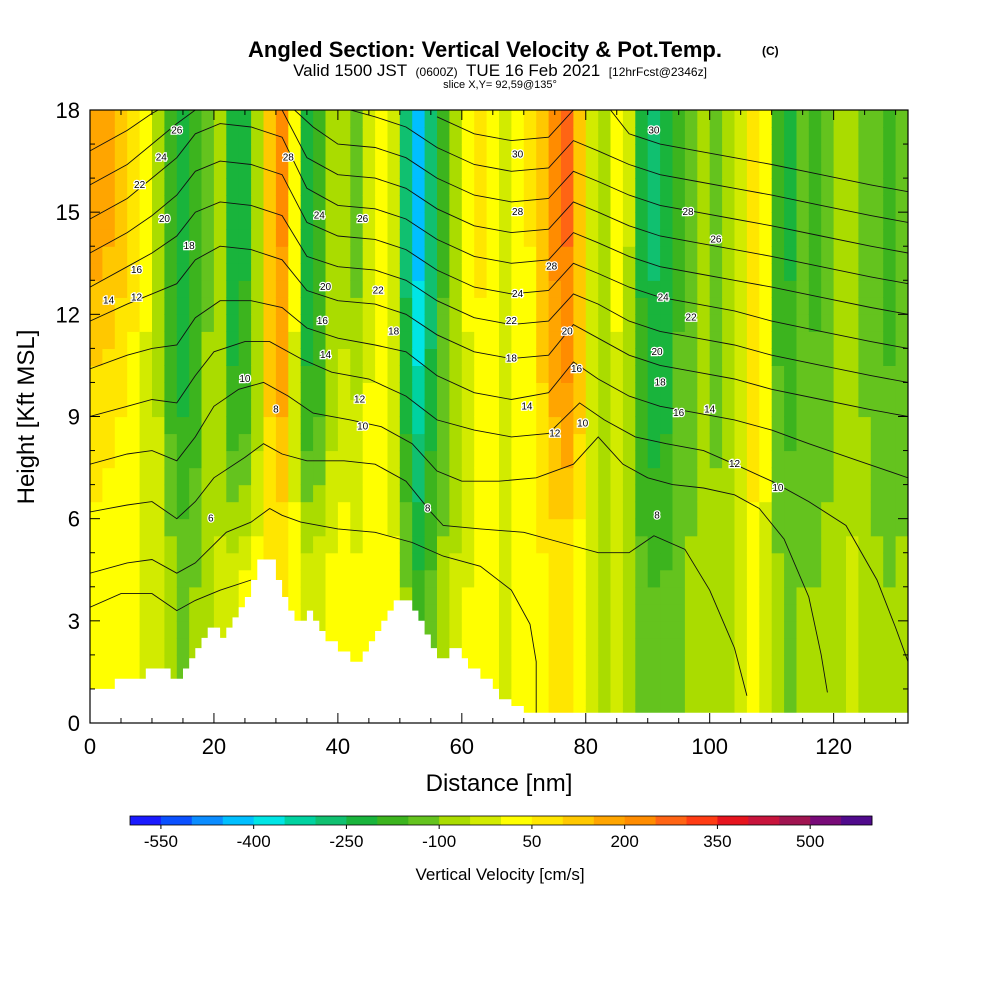  What do you see at coordinates (499, 389) in the screenshot?
I see `theta-contour` at bounding box center [499, 389].